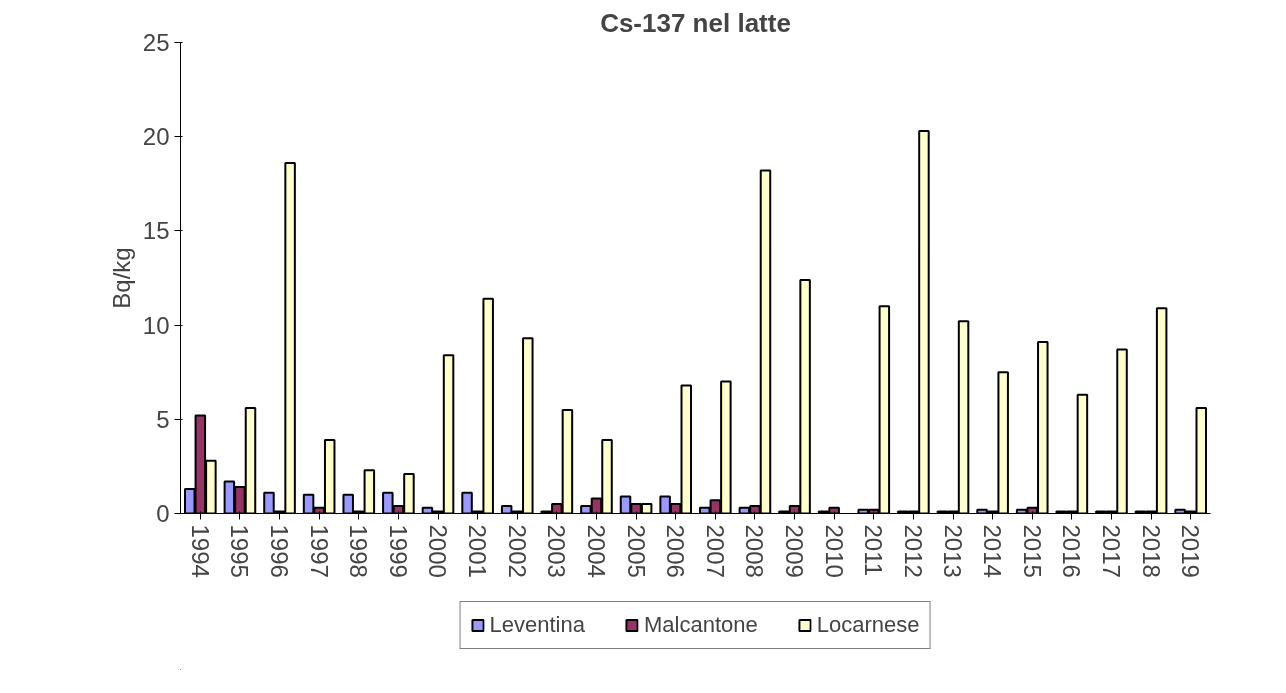  What do you see at coordinates (156, 42) in the screenshot?
I see `y-tick-label: 25` at bounding box center [156, 42].